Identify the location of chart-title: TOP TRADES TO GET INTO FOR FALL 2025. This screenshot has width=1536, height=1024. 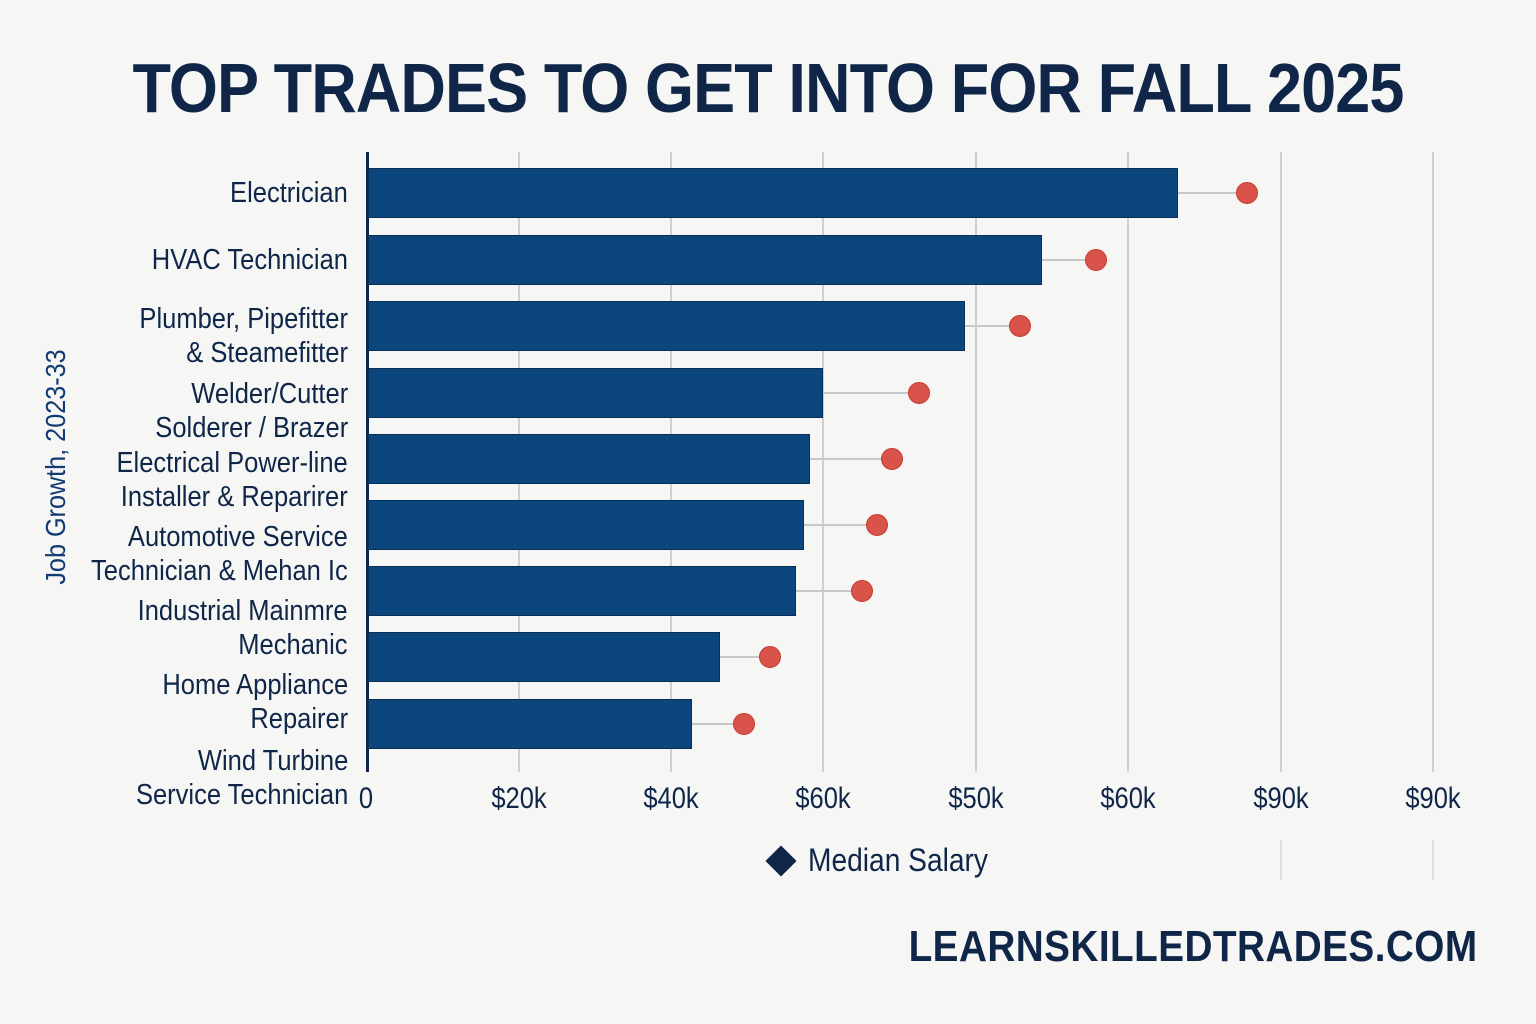
(768, 88).